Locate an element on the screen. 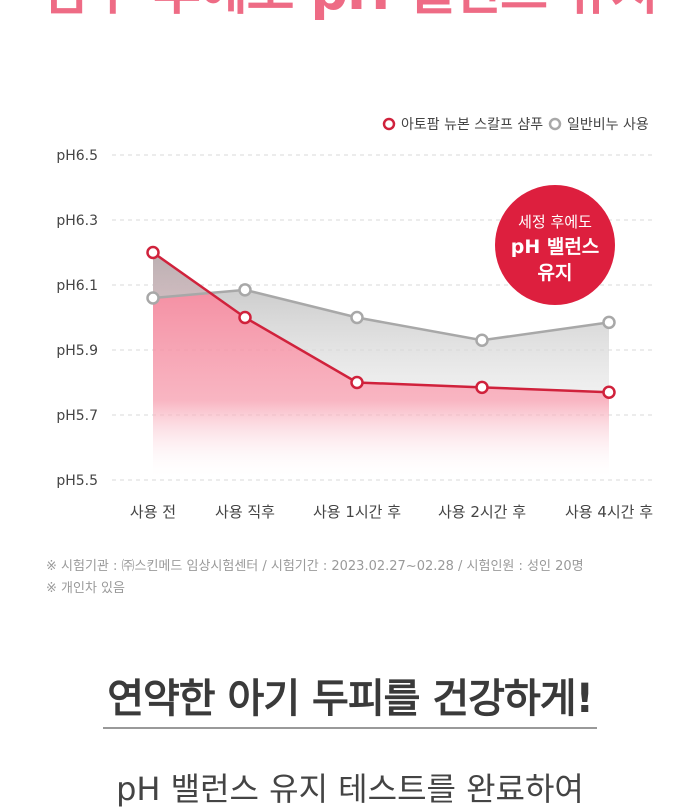  y-tick-label: pH6.1 is located at coordinates (77, 286).